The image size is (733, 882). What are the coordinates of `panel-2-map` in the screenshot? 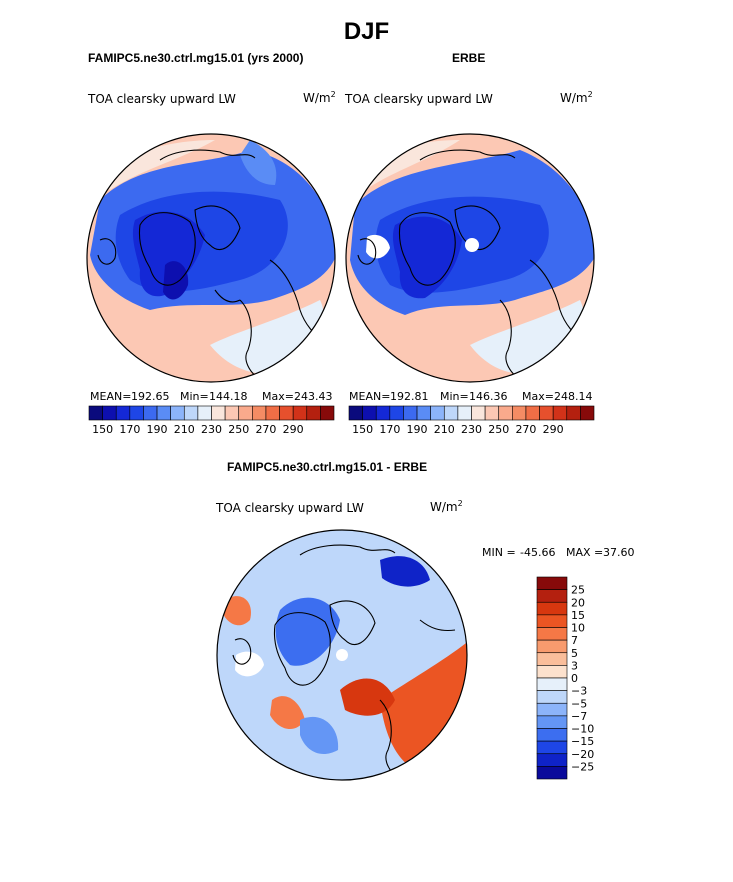 It's located at (470, 258).